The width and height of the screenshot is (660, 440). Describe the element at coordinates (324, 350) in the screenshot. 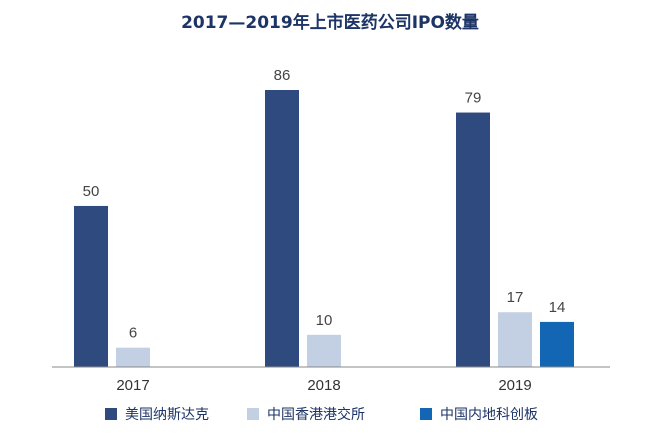

I see `bar-hkex-2018` at that location.